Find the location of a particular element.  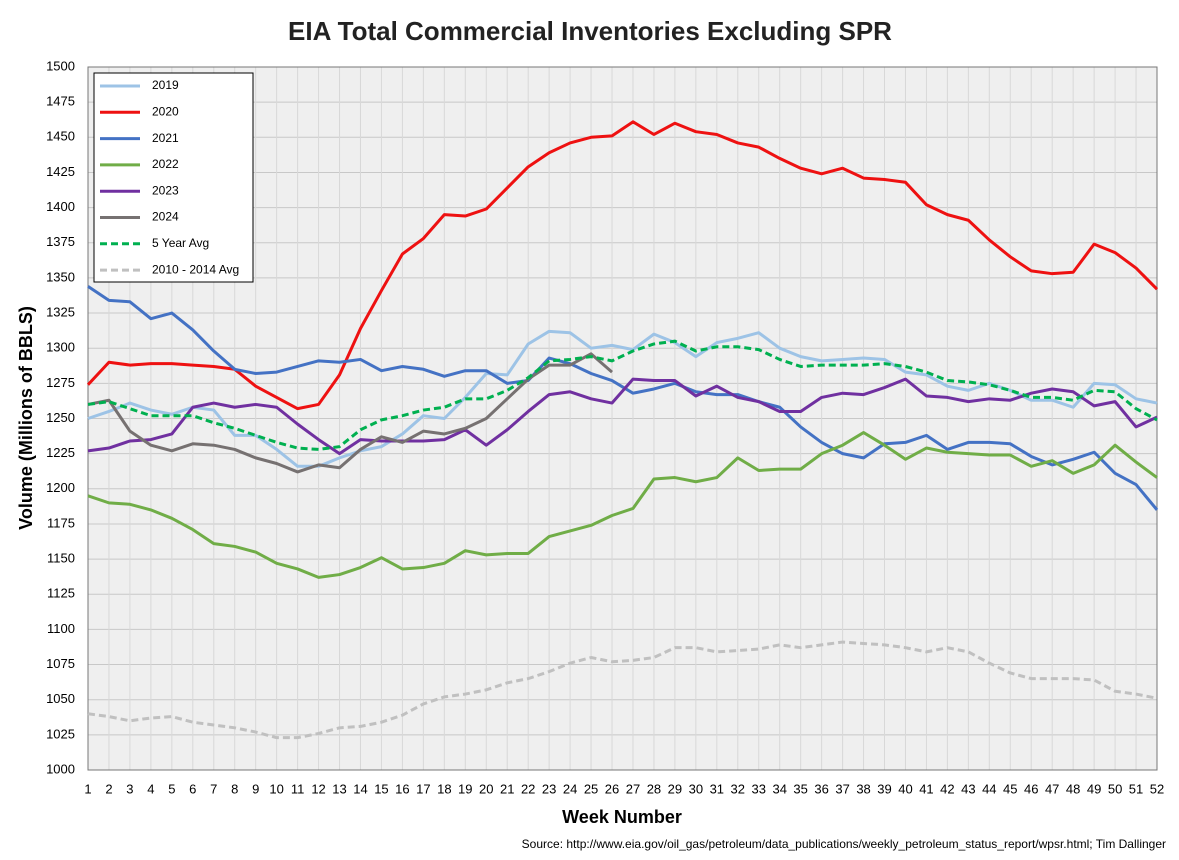

x-tick-label: 45 is located at coordinates (1010, 788).